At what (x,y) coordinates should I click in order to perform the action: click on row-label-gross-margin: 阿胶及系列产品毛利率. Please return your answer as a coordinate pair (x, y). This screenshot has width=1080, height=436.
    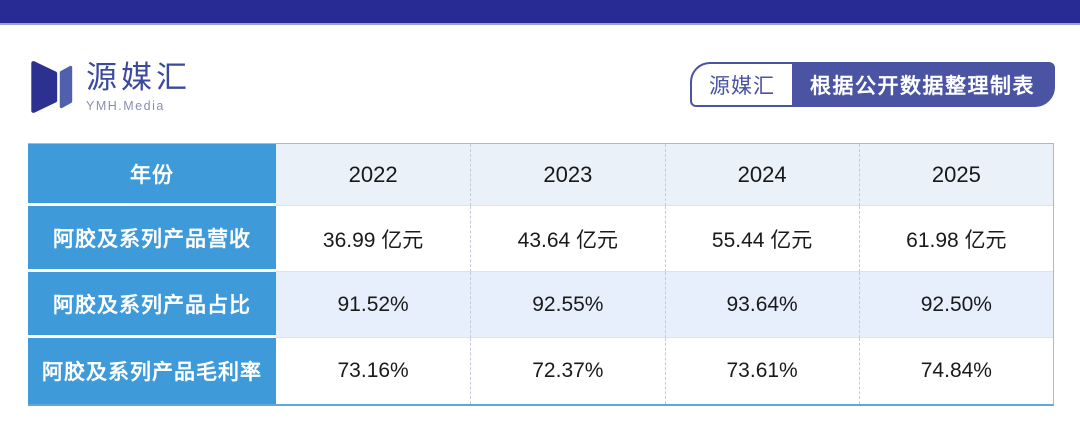
    Looking at the image, I should click on (152, 371).